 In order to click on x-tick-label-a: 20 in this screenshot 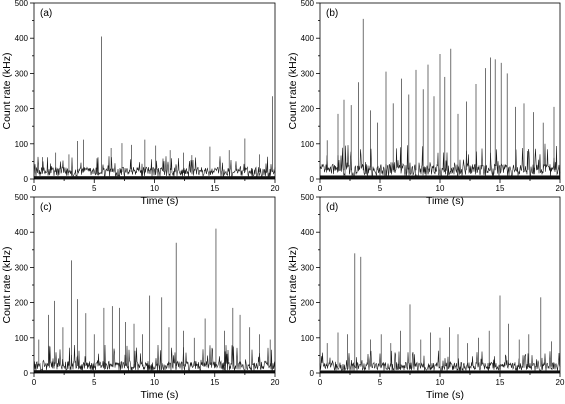, I will do `click(275, 188)`.